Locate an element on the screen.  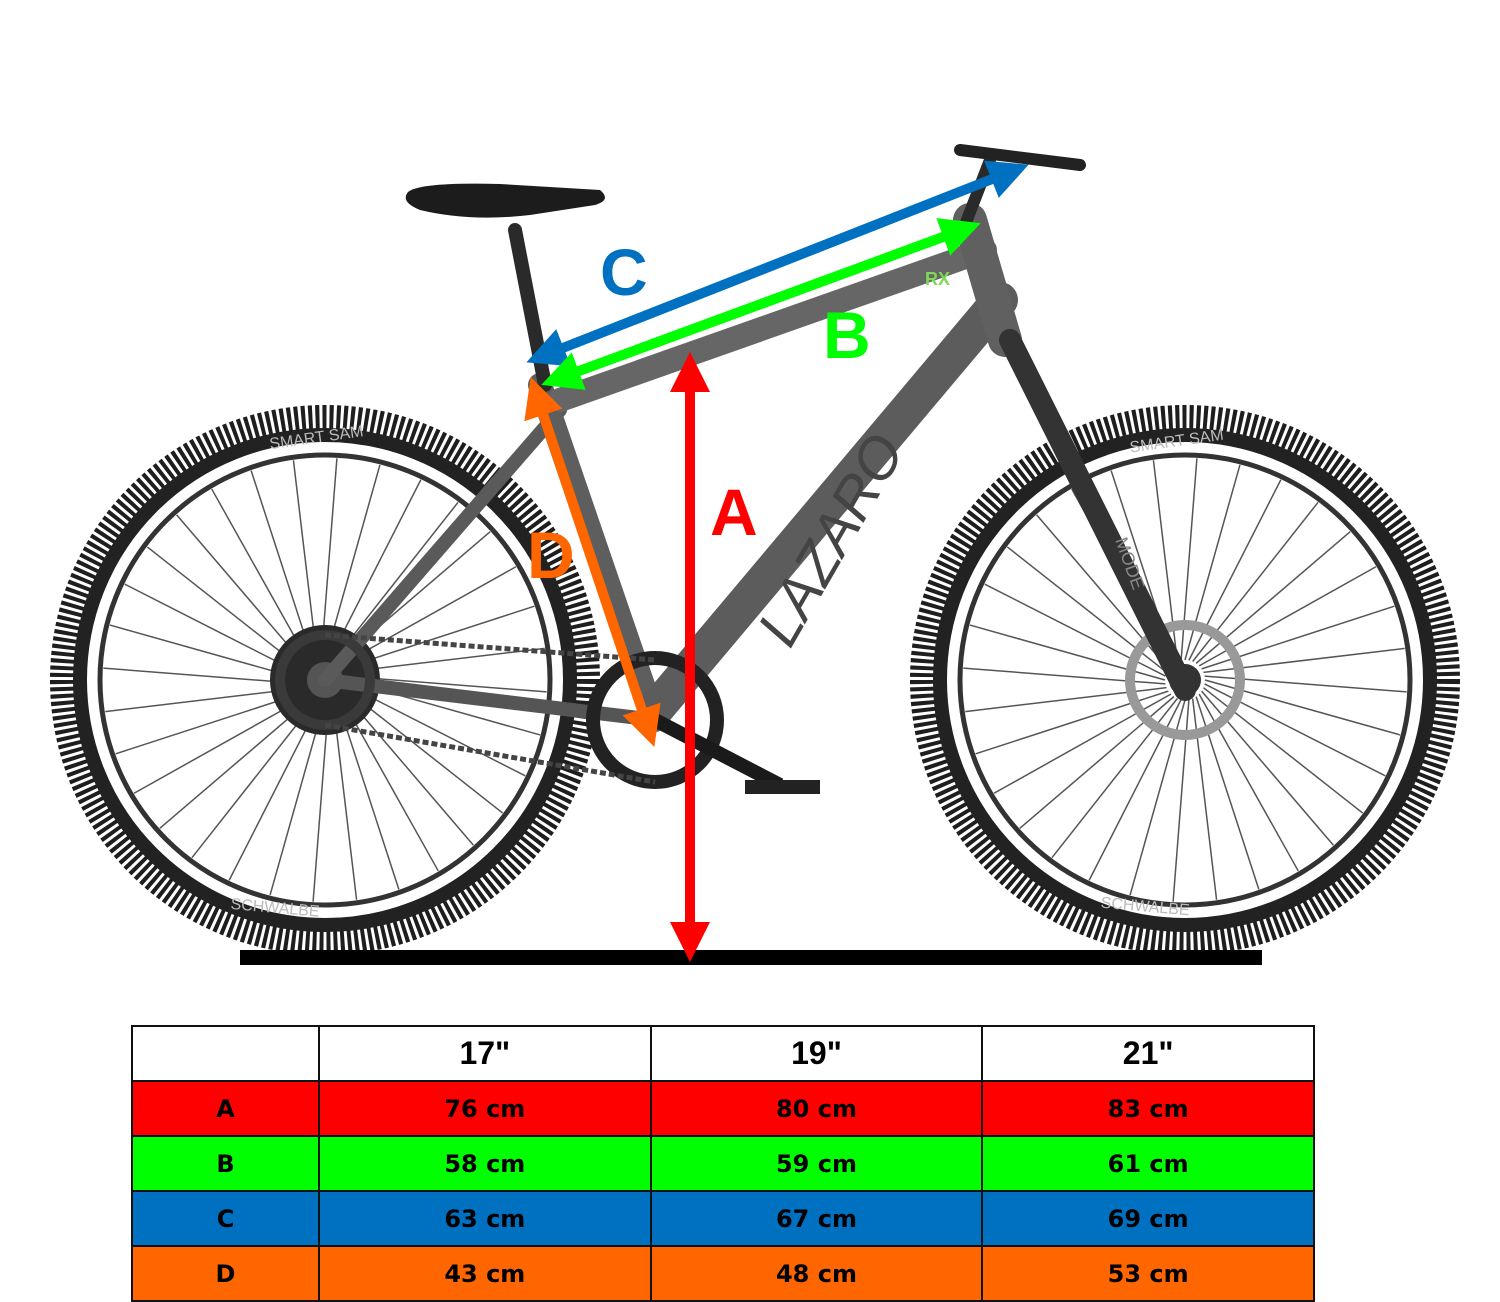
label-b: B is located at coordinates (847, 335).